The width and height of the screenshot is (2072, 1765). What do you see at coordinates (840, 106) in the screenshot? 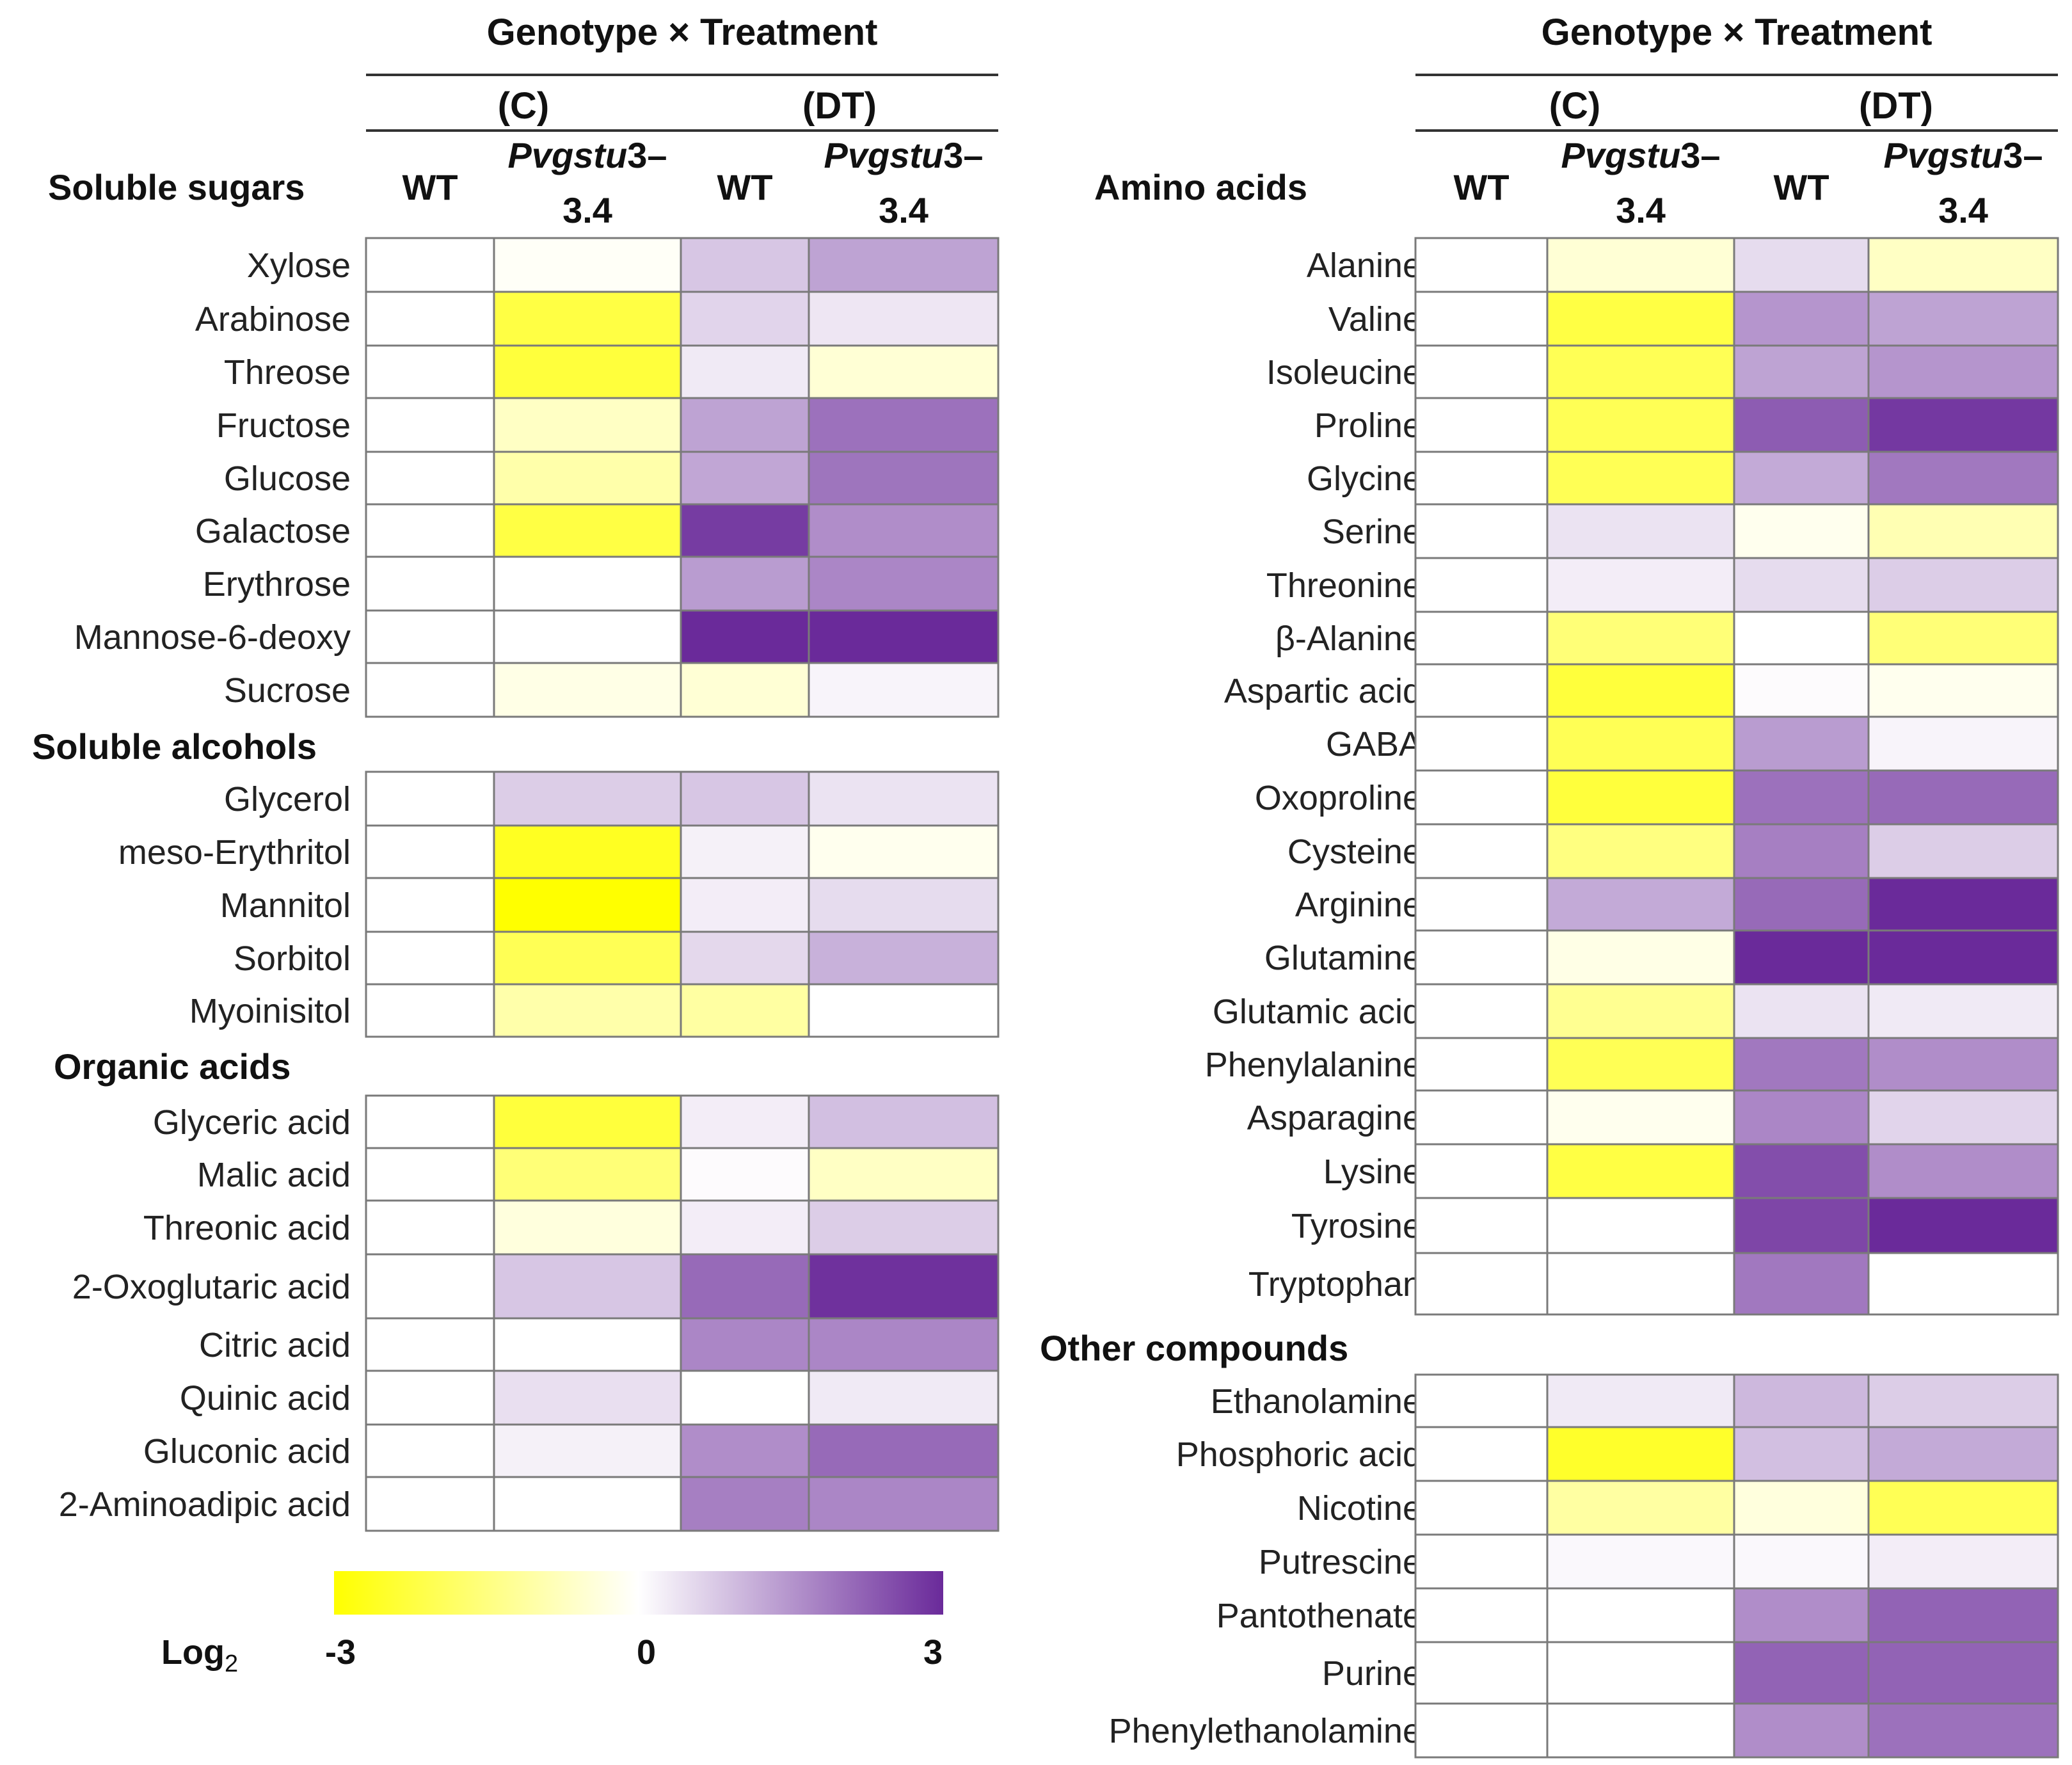
I see `group-label: (DT)` at bounding box center [840, 106].